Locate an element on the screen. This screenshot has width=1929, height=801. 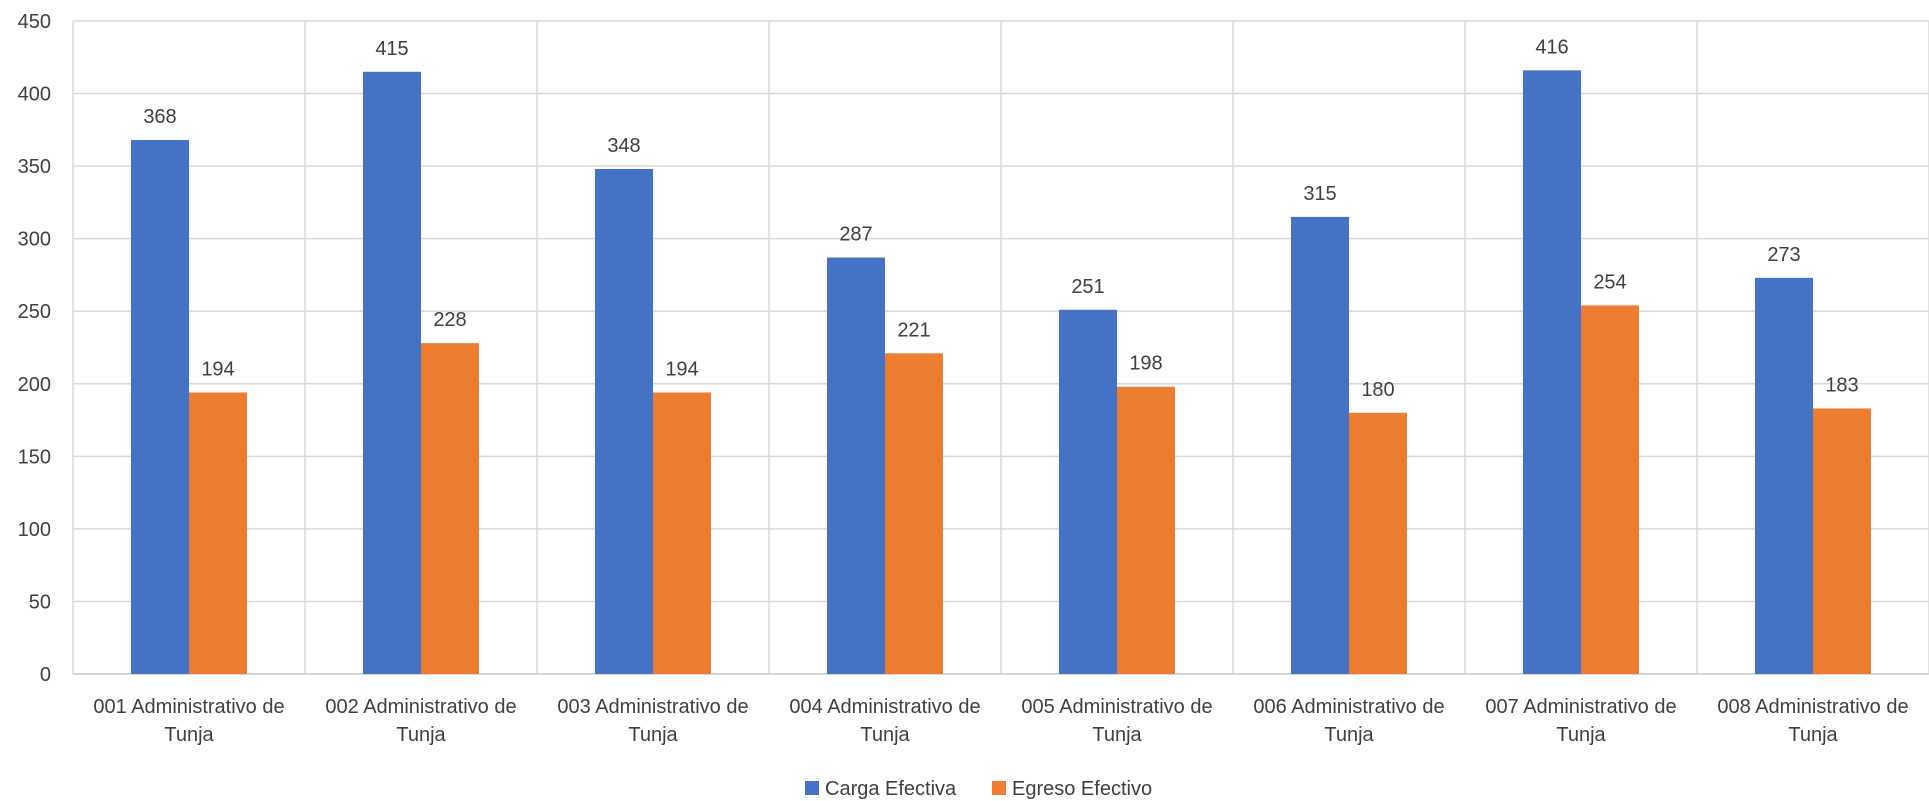
data-label: 228 is located at coordinates (449, 320).